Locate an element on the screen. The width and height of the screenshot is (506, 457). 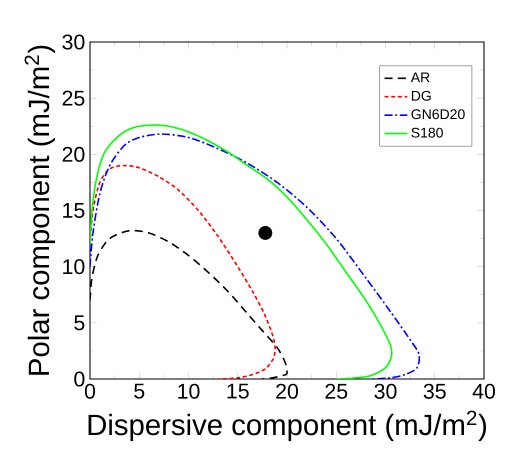
legend-label: AR is located at coordinates (420, 77).